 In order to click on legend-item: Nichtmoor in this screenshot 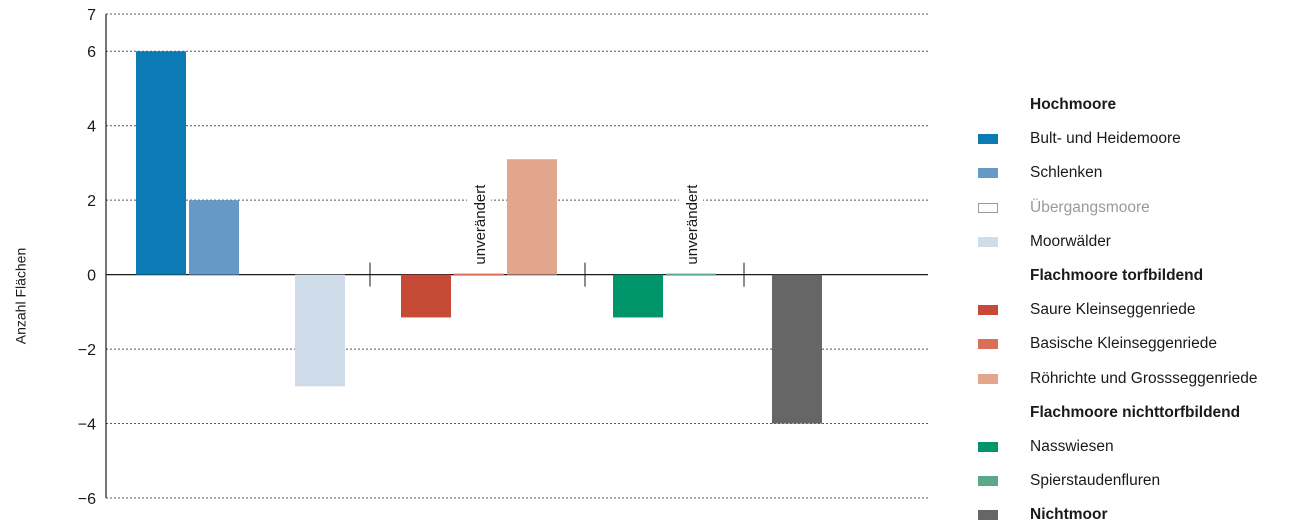, I will do `click(1136, 515)`.